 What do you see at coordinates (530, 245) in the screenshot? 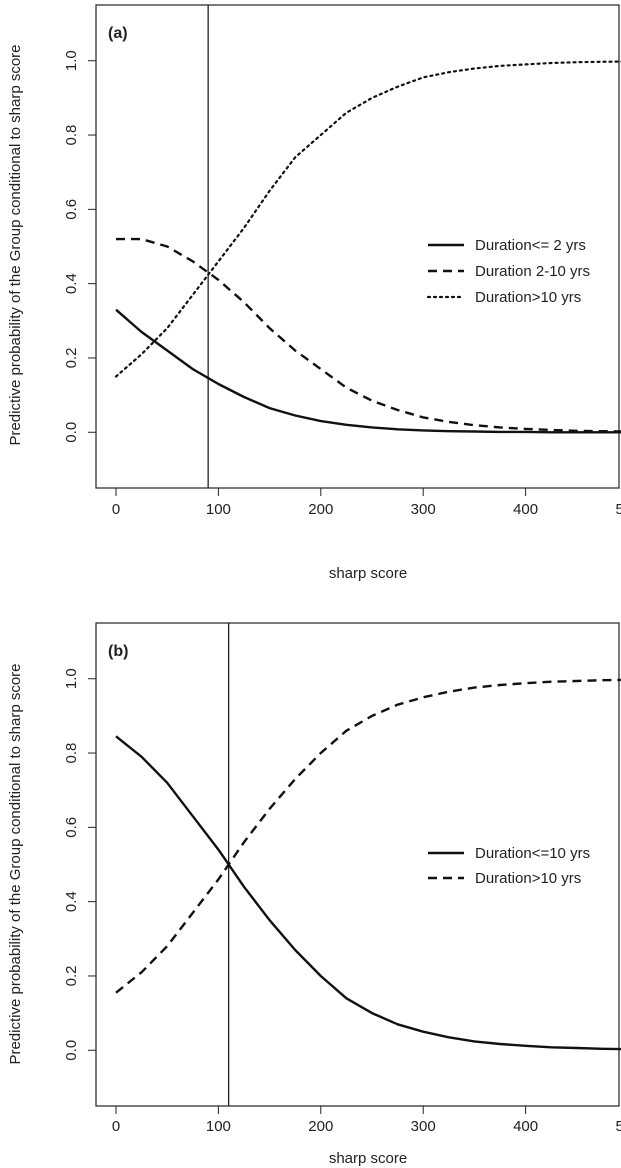
I see `legend-label: Duration<= 2 yrs` at bounding box center [530, 245].